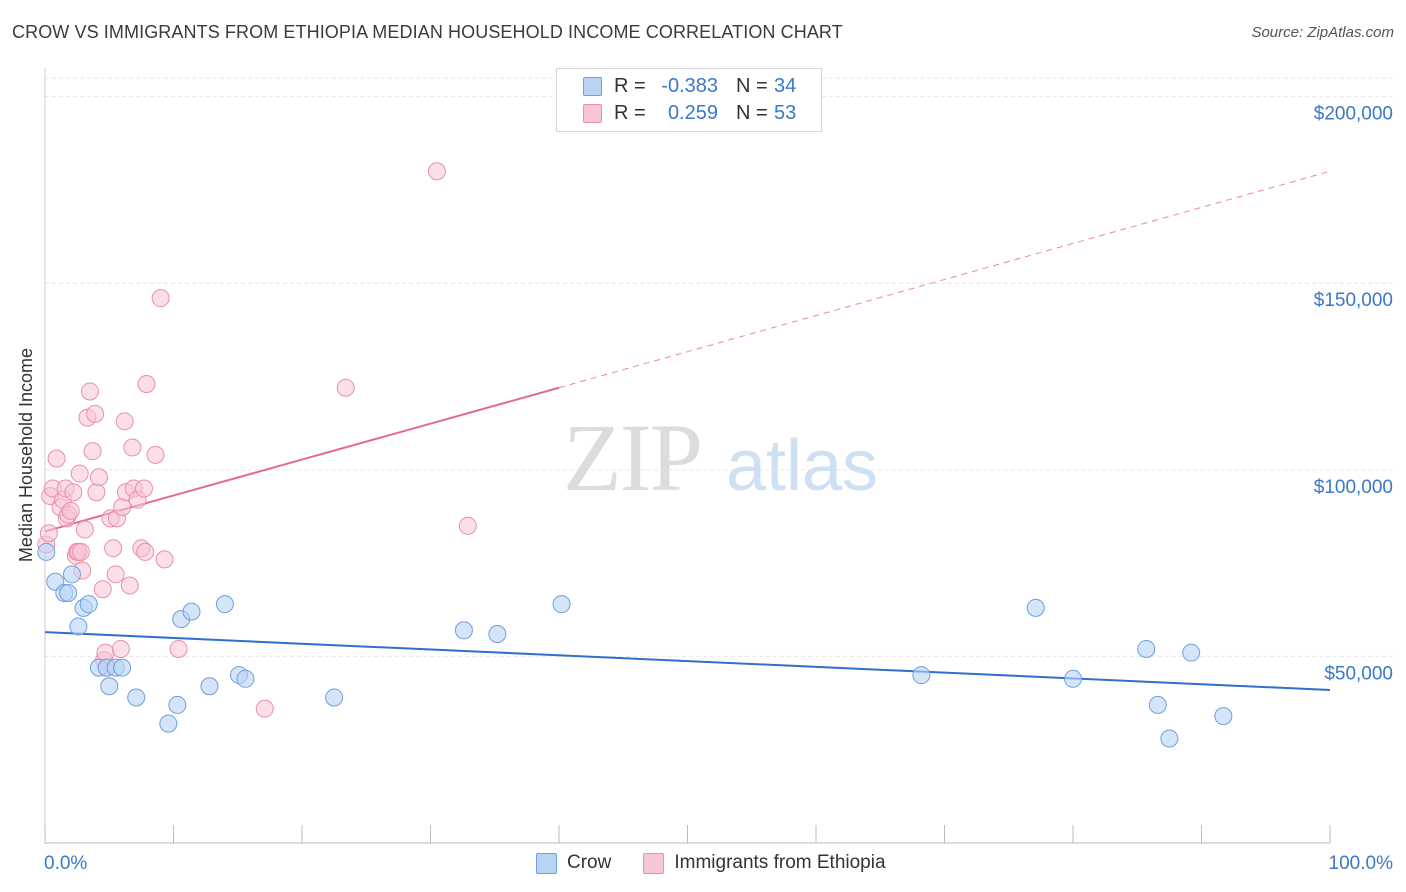 This screenshot has width=1406, height=892. Describe the element at coordinates (780, 862) in the screenshot. I see `series-label-ethiopia: Immigrants from Ethiopia` at that location.